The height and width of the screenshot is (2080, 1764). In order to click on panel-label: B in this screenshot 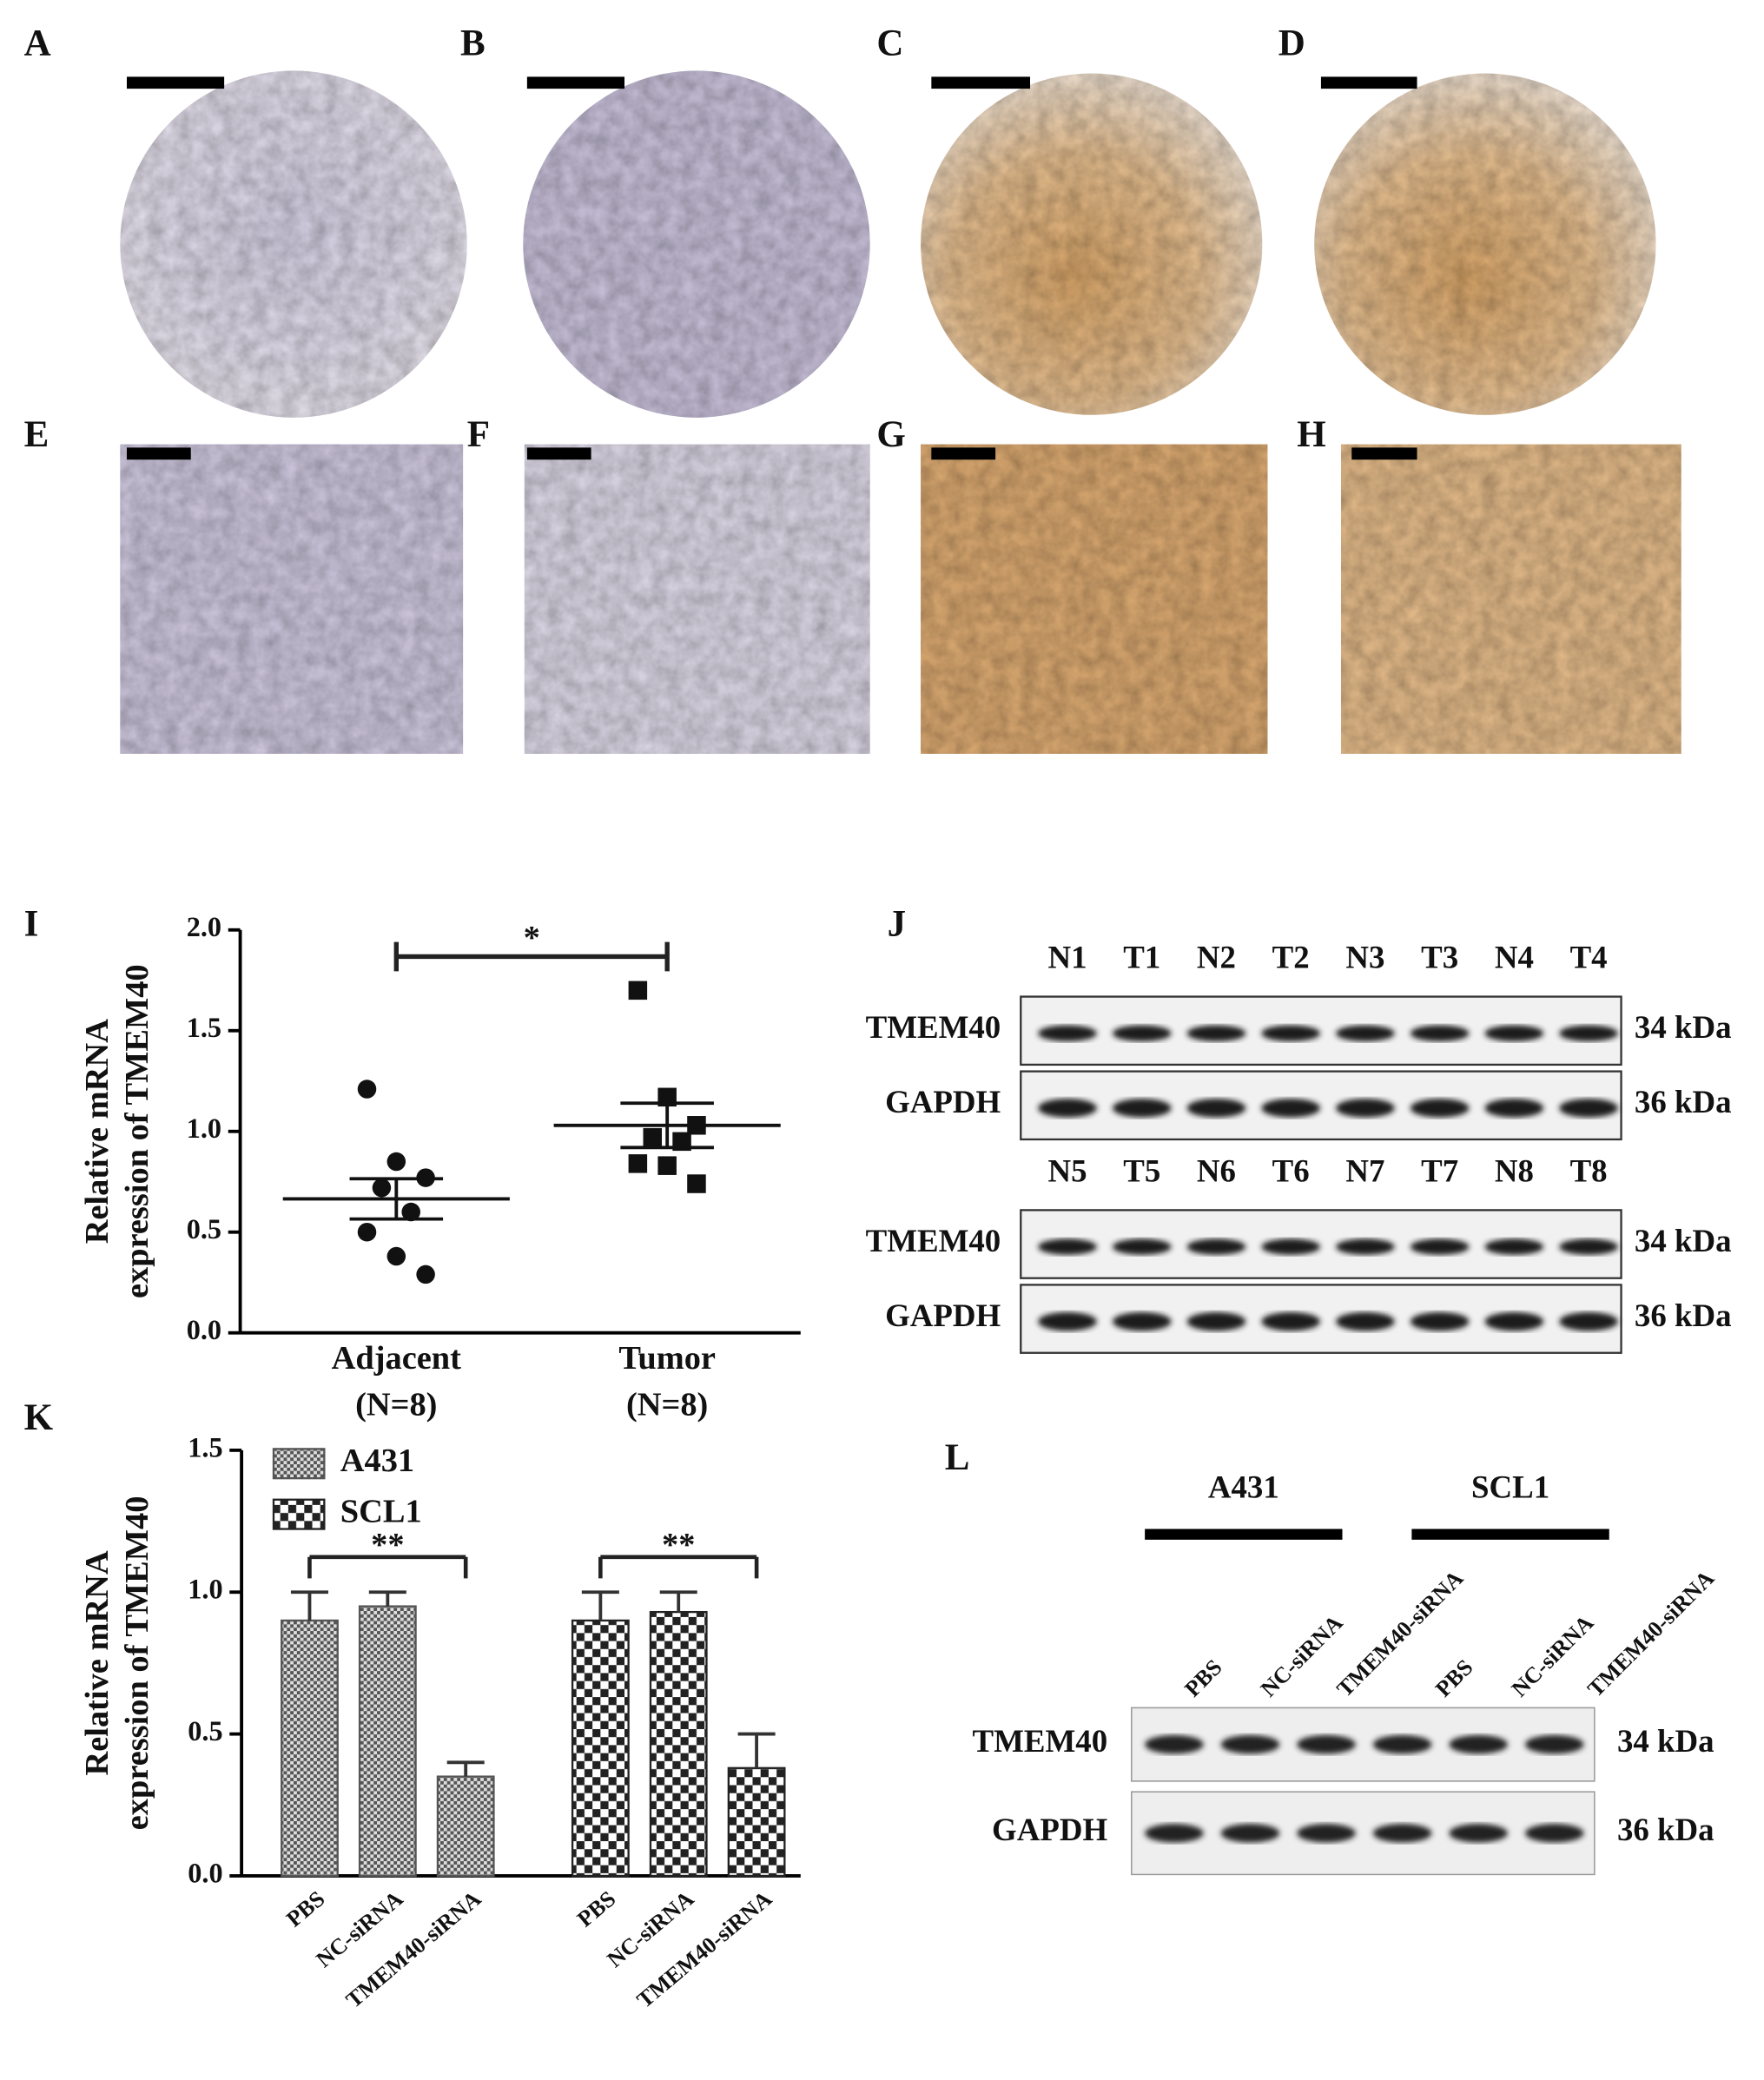, I will do `click(473, 44)`.